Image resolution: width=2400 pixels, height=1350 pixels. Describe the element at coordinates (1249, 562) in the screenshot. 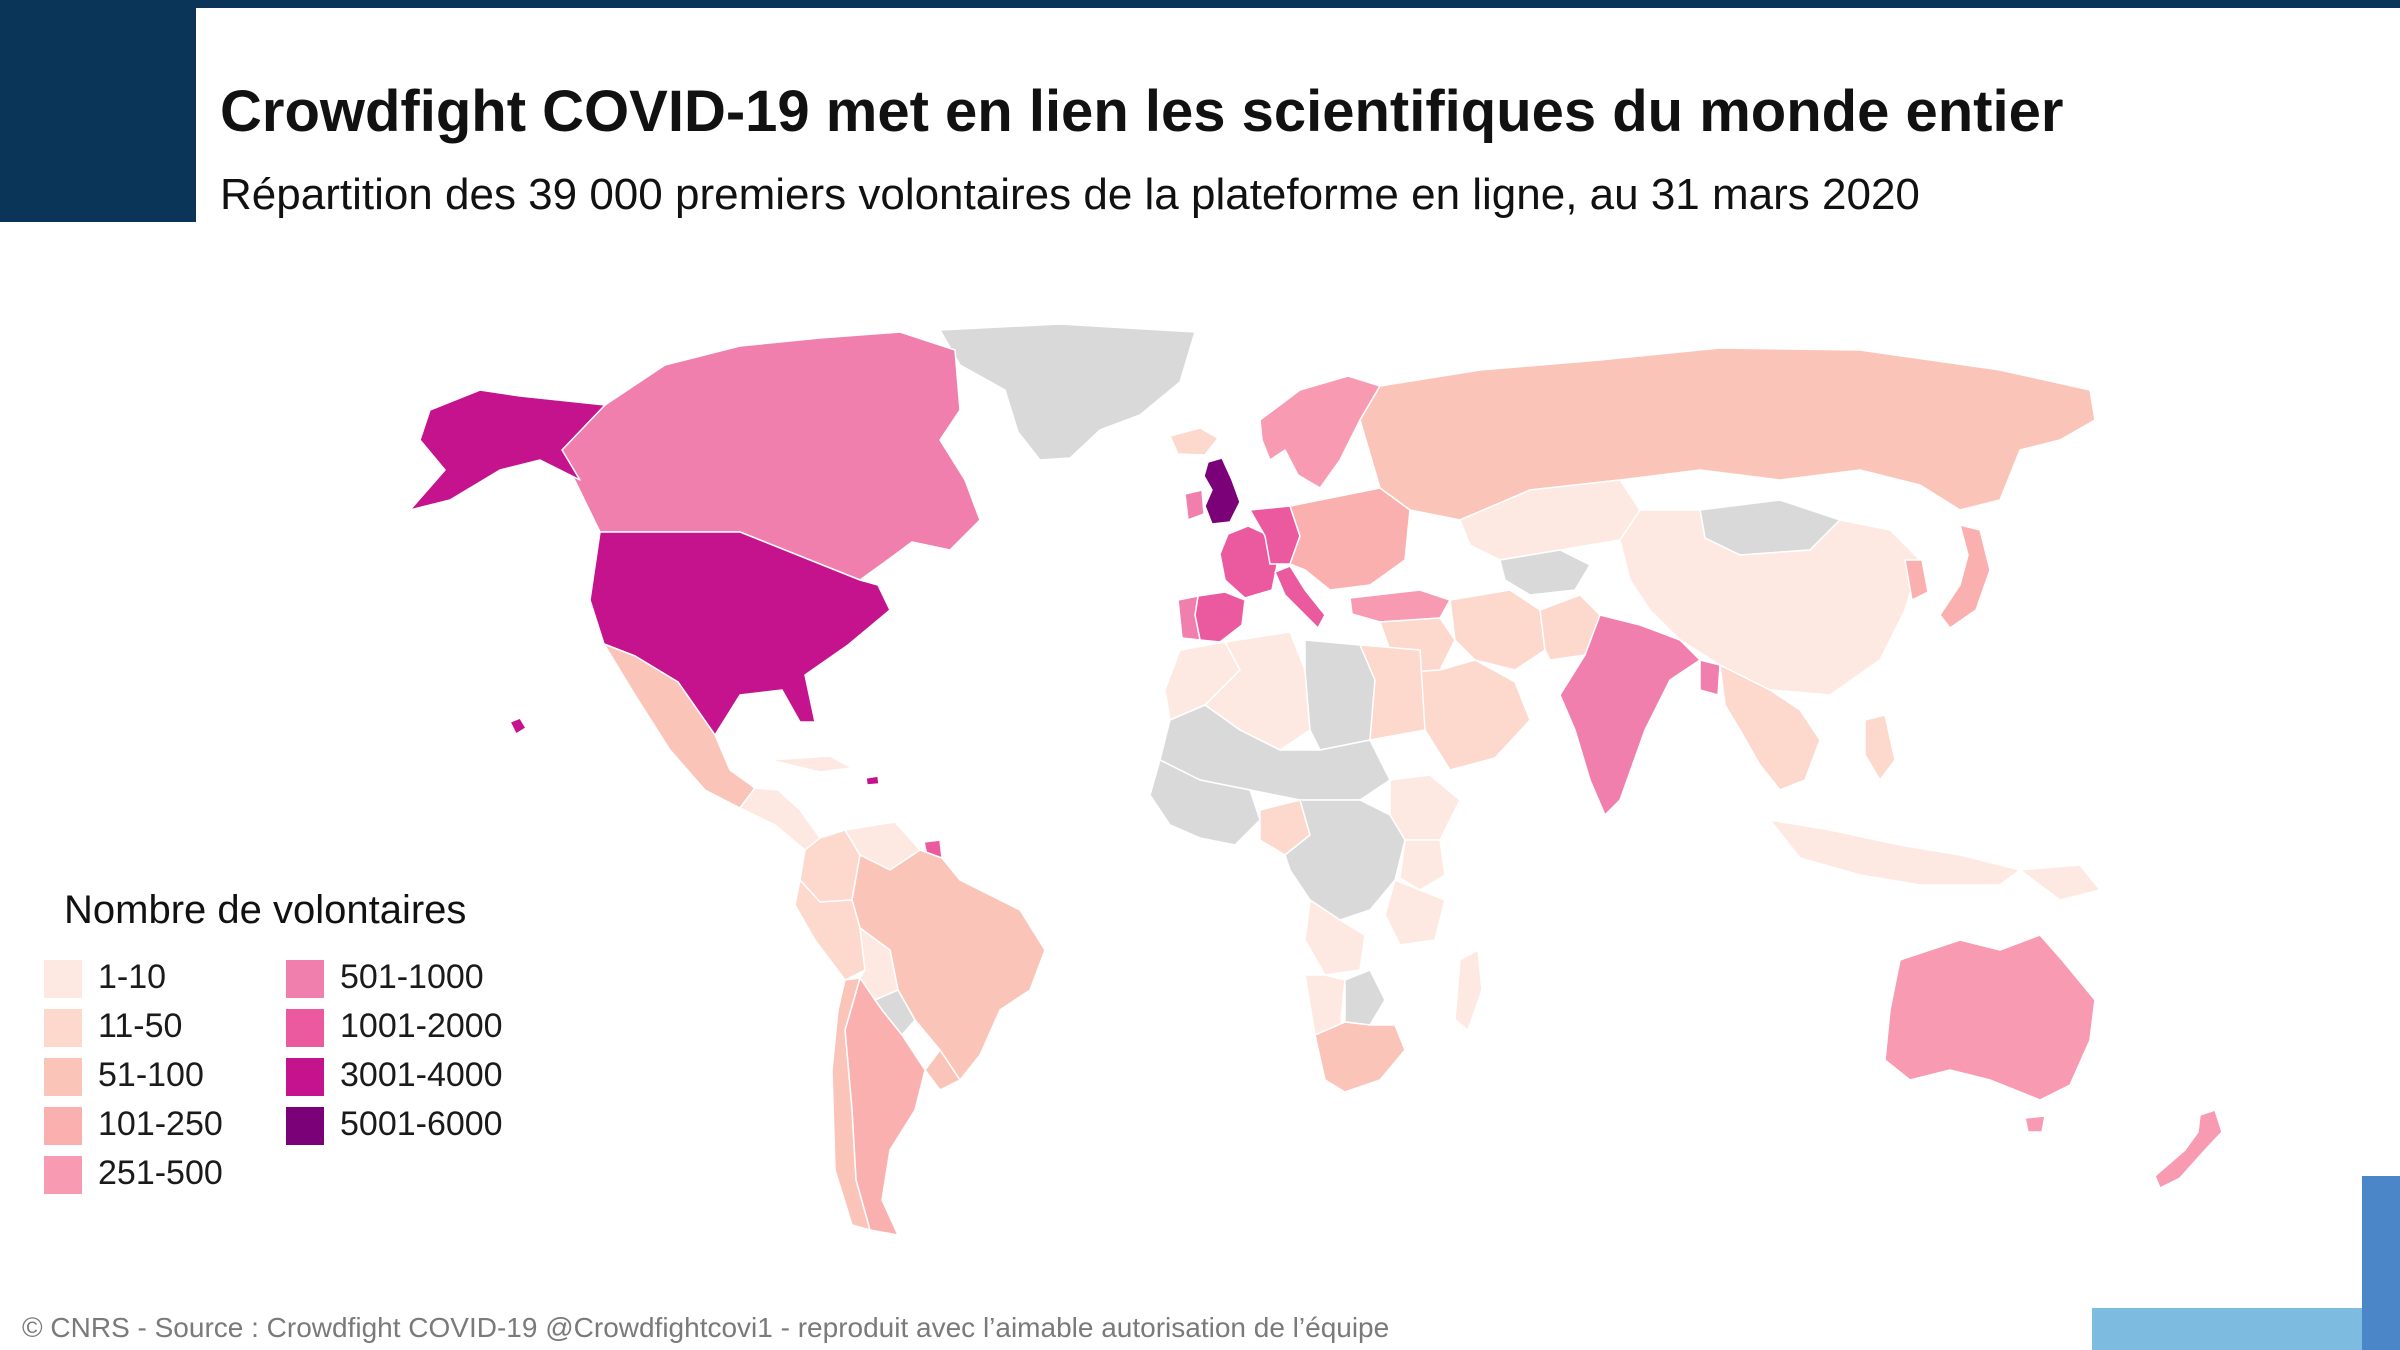

I see `region-france` at that location.